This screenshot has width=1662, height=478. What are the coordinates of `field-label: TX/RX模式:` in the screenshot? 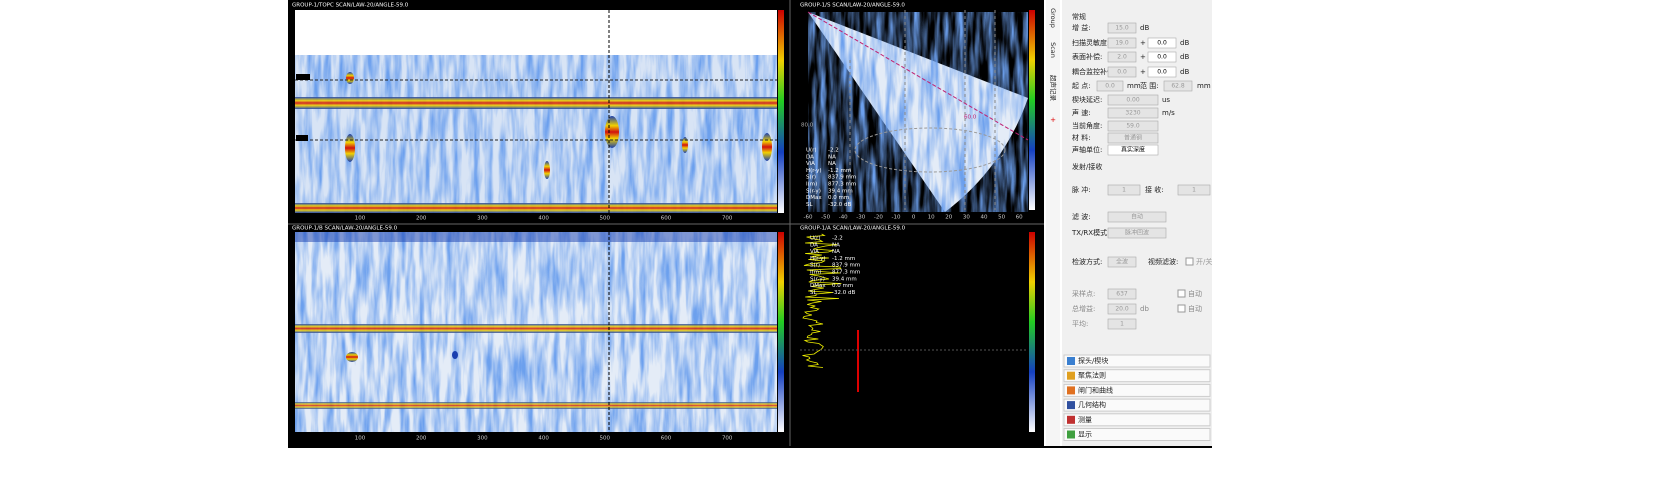 It's located at (1090, 232).